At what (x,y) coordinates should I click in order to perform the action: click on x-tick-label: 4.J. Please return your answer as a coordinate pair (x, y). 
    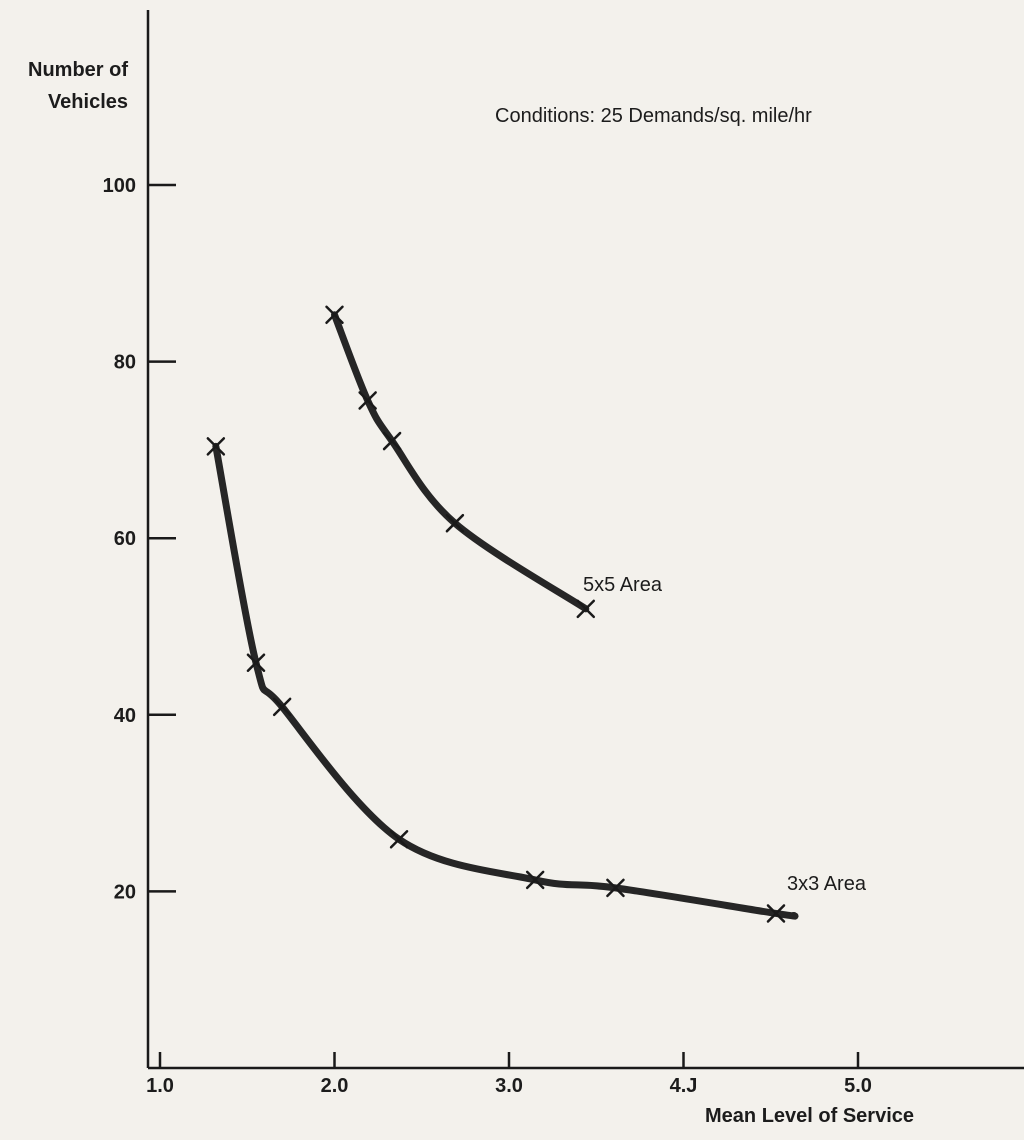
    Looking at the image, I should click on (684, 1086).